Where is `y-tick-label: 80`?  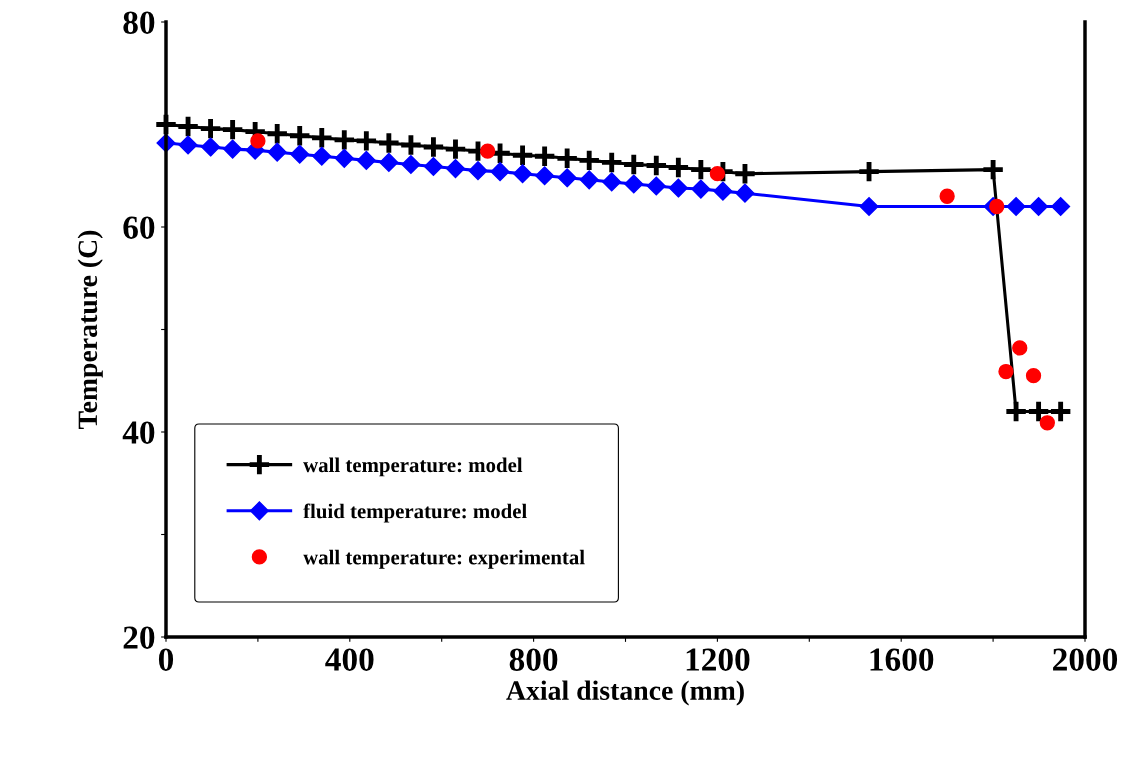
y-tick-label: 80 is located at coordinates (139, 22).